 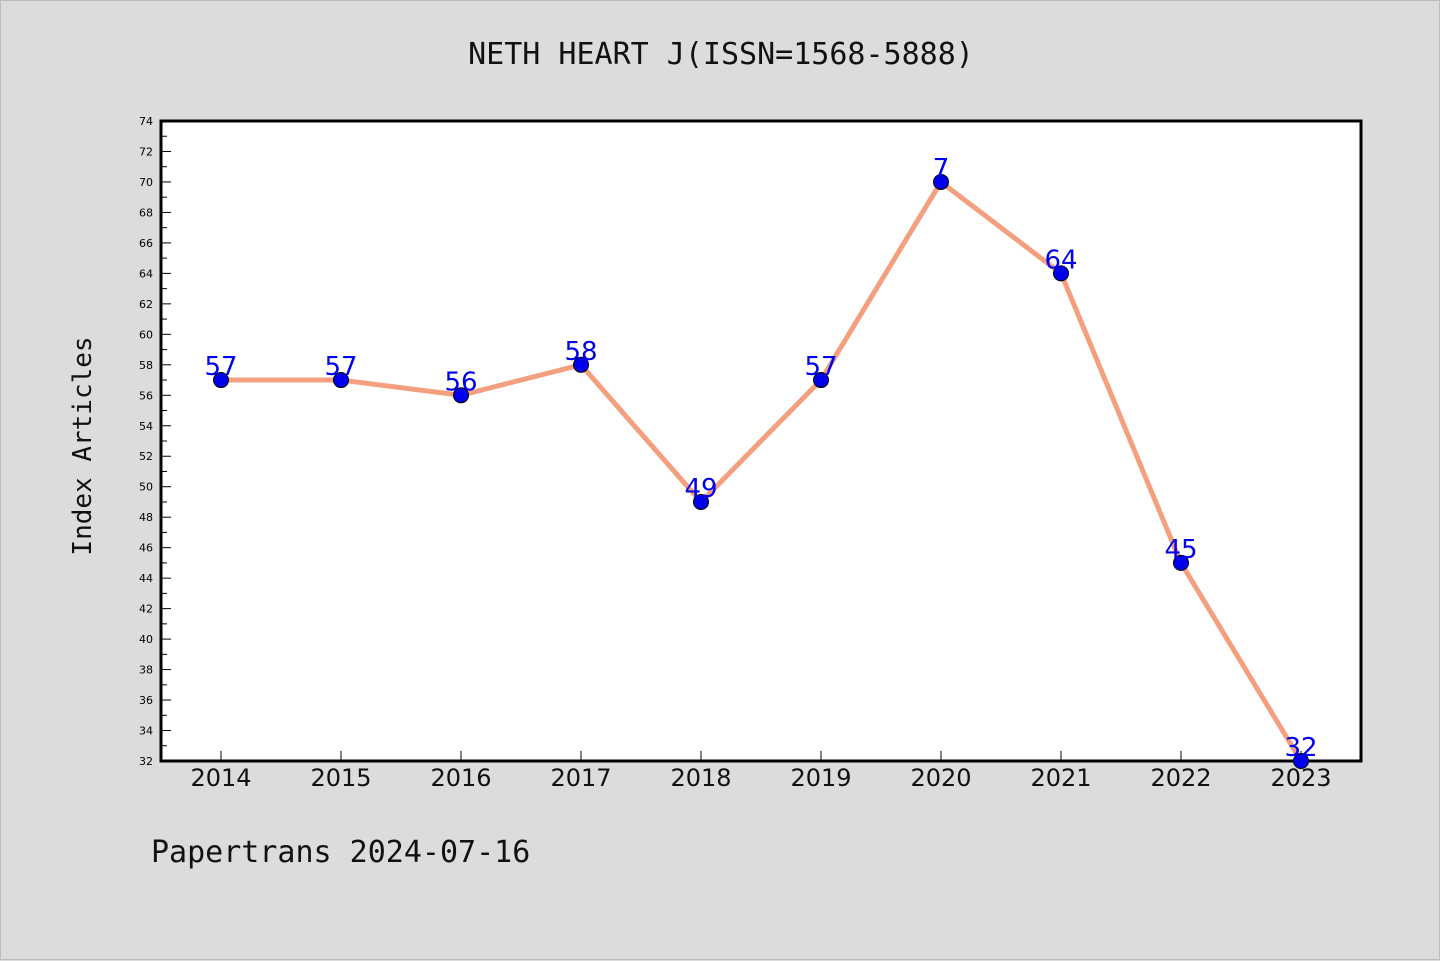 I want to click on y-tick-label: 50, so click(x=146, y=487).